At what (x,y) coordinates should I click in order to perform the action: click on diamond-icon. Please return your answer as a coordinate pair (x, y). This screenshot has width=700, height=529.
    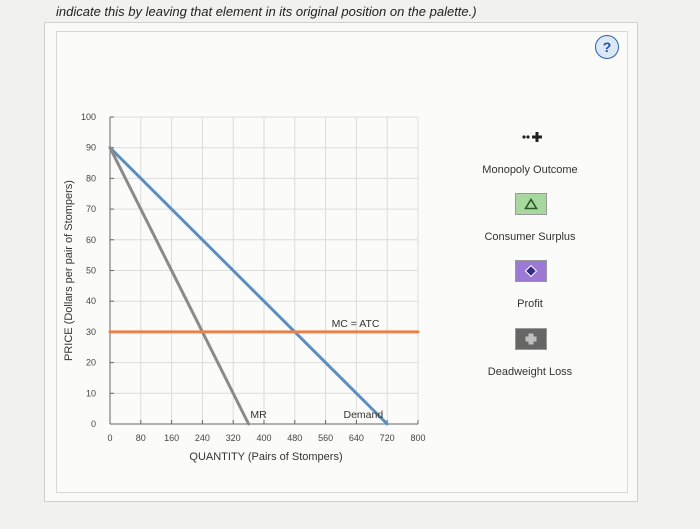
    Looking at the image, I should click on (531, 271).